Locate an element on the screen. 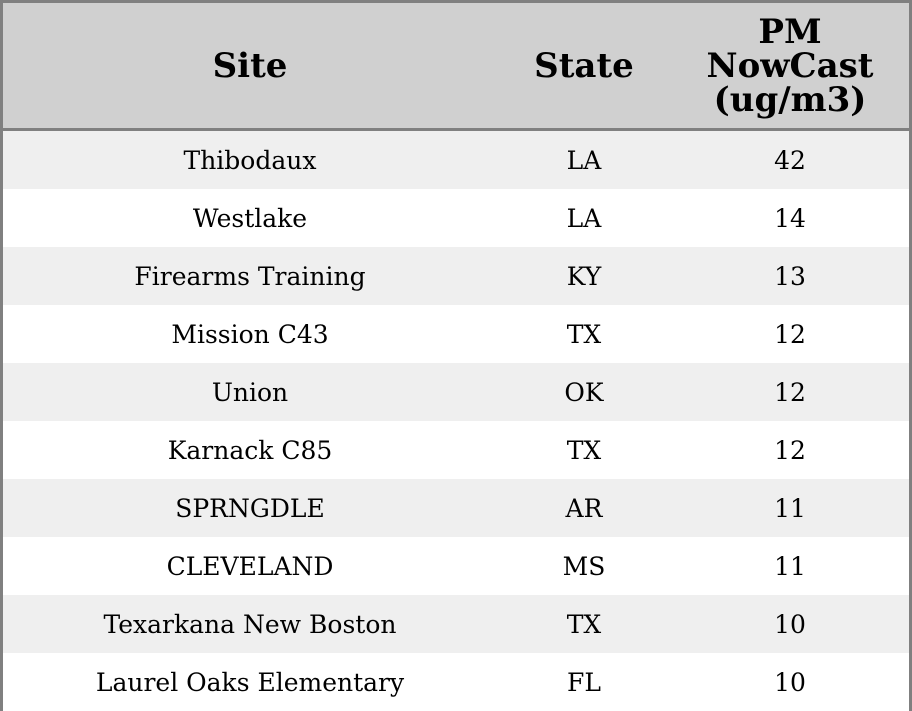 This screenshot has width=912, height=711. cell-site: Laurel Oaks Elementary is located at coordinates (250, 682).